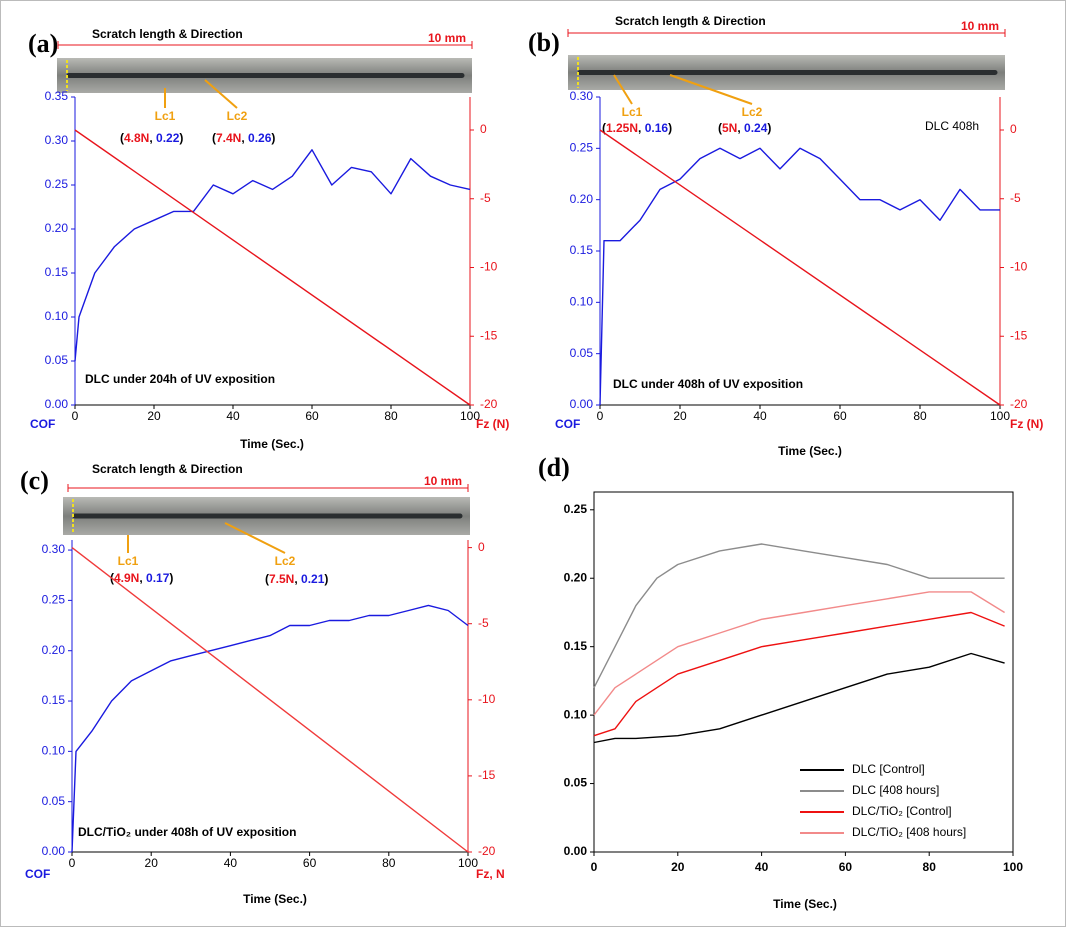 The height and width of the screenshot is (927, 1066). Describe the element at coordinates (582, 148) in the screenshot. I see `y-tick-label: 0.25` at that location.